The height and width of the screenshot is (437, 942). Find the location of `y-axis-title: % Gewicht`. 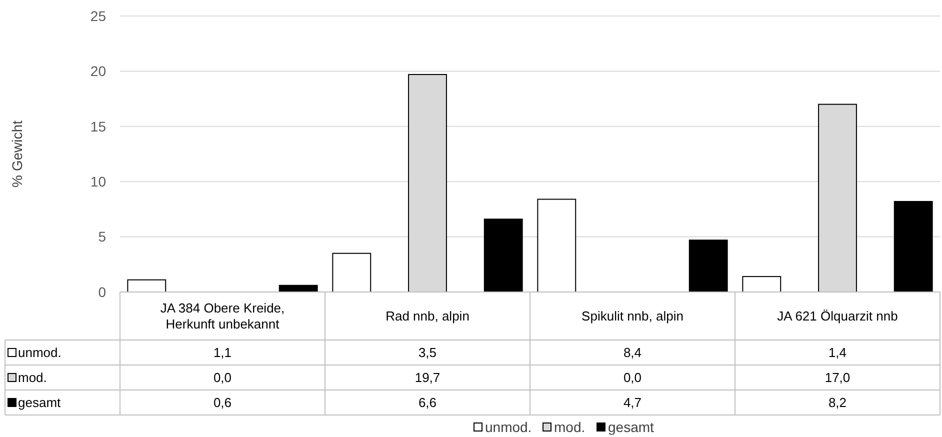

y-axis-title: % Gewicht is located at coordinates (17, 154).